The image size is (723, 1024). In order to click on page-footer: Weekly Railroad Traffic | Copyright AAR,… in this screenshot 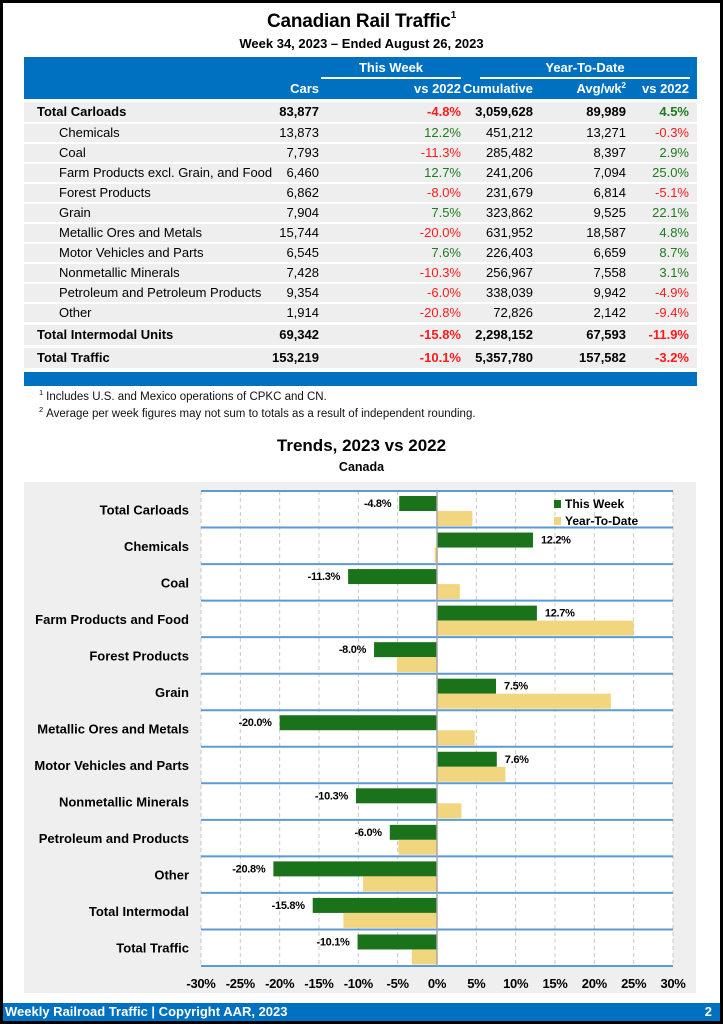, I will do `click(361, 1012)`.